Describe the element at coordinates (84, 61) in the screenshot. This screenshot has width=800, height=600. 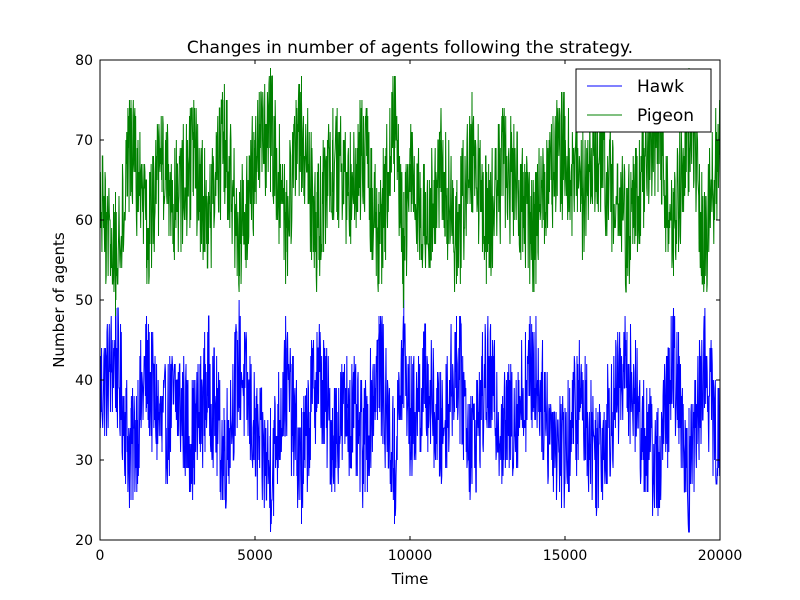
I see `y-tick-label: 80` at that location.